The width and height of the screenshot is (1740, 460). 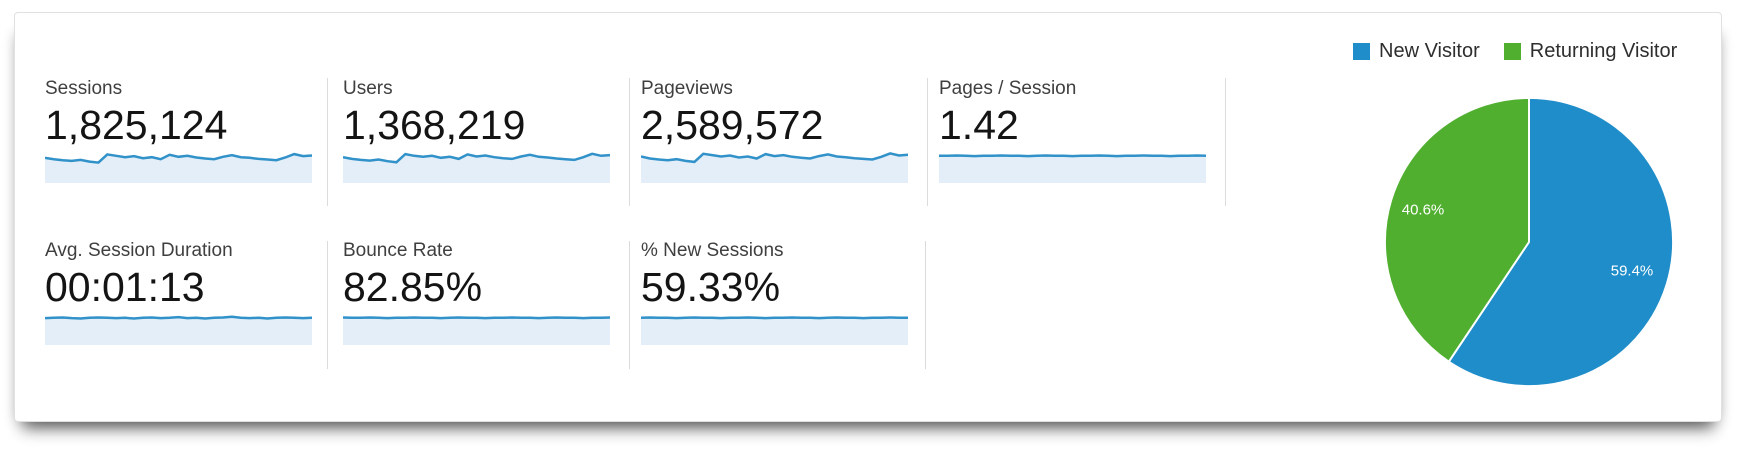 I want to click on pie-svg, so click(x=1529, y=242).